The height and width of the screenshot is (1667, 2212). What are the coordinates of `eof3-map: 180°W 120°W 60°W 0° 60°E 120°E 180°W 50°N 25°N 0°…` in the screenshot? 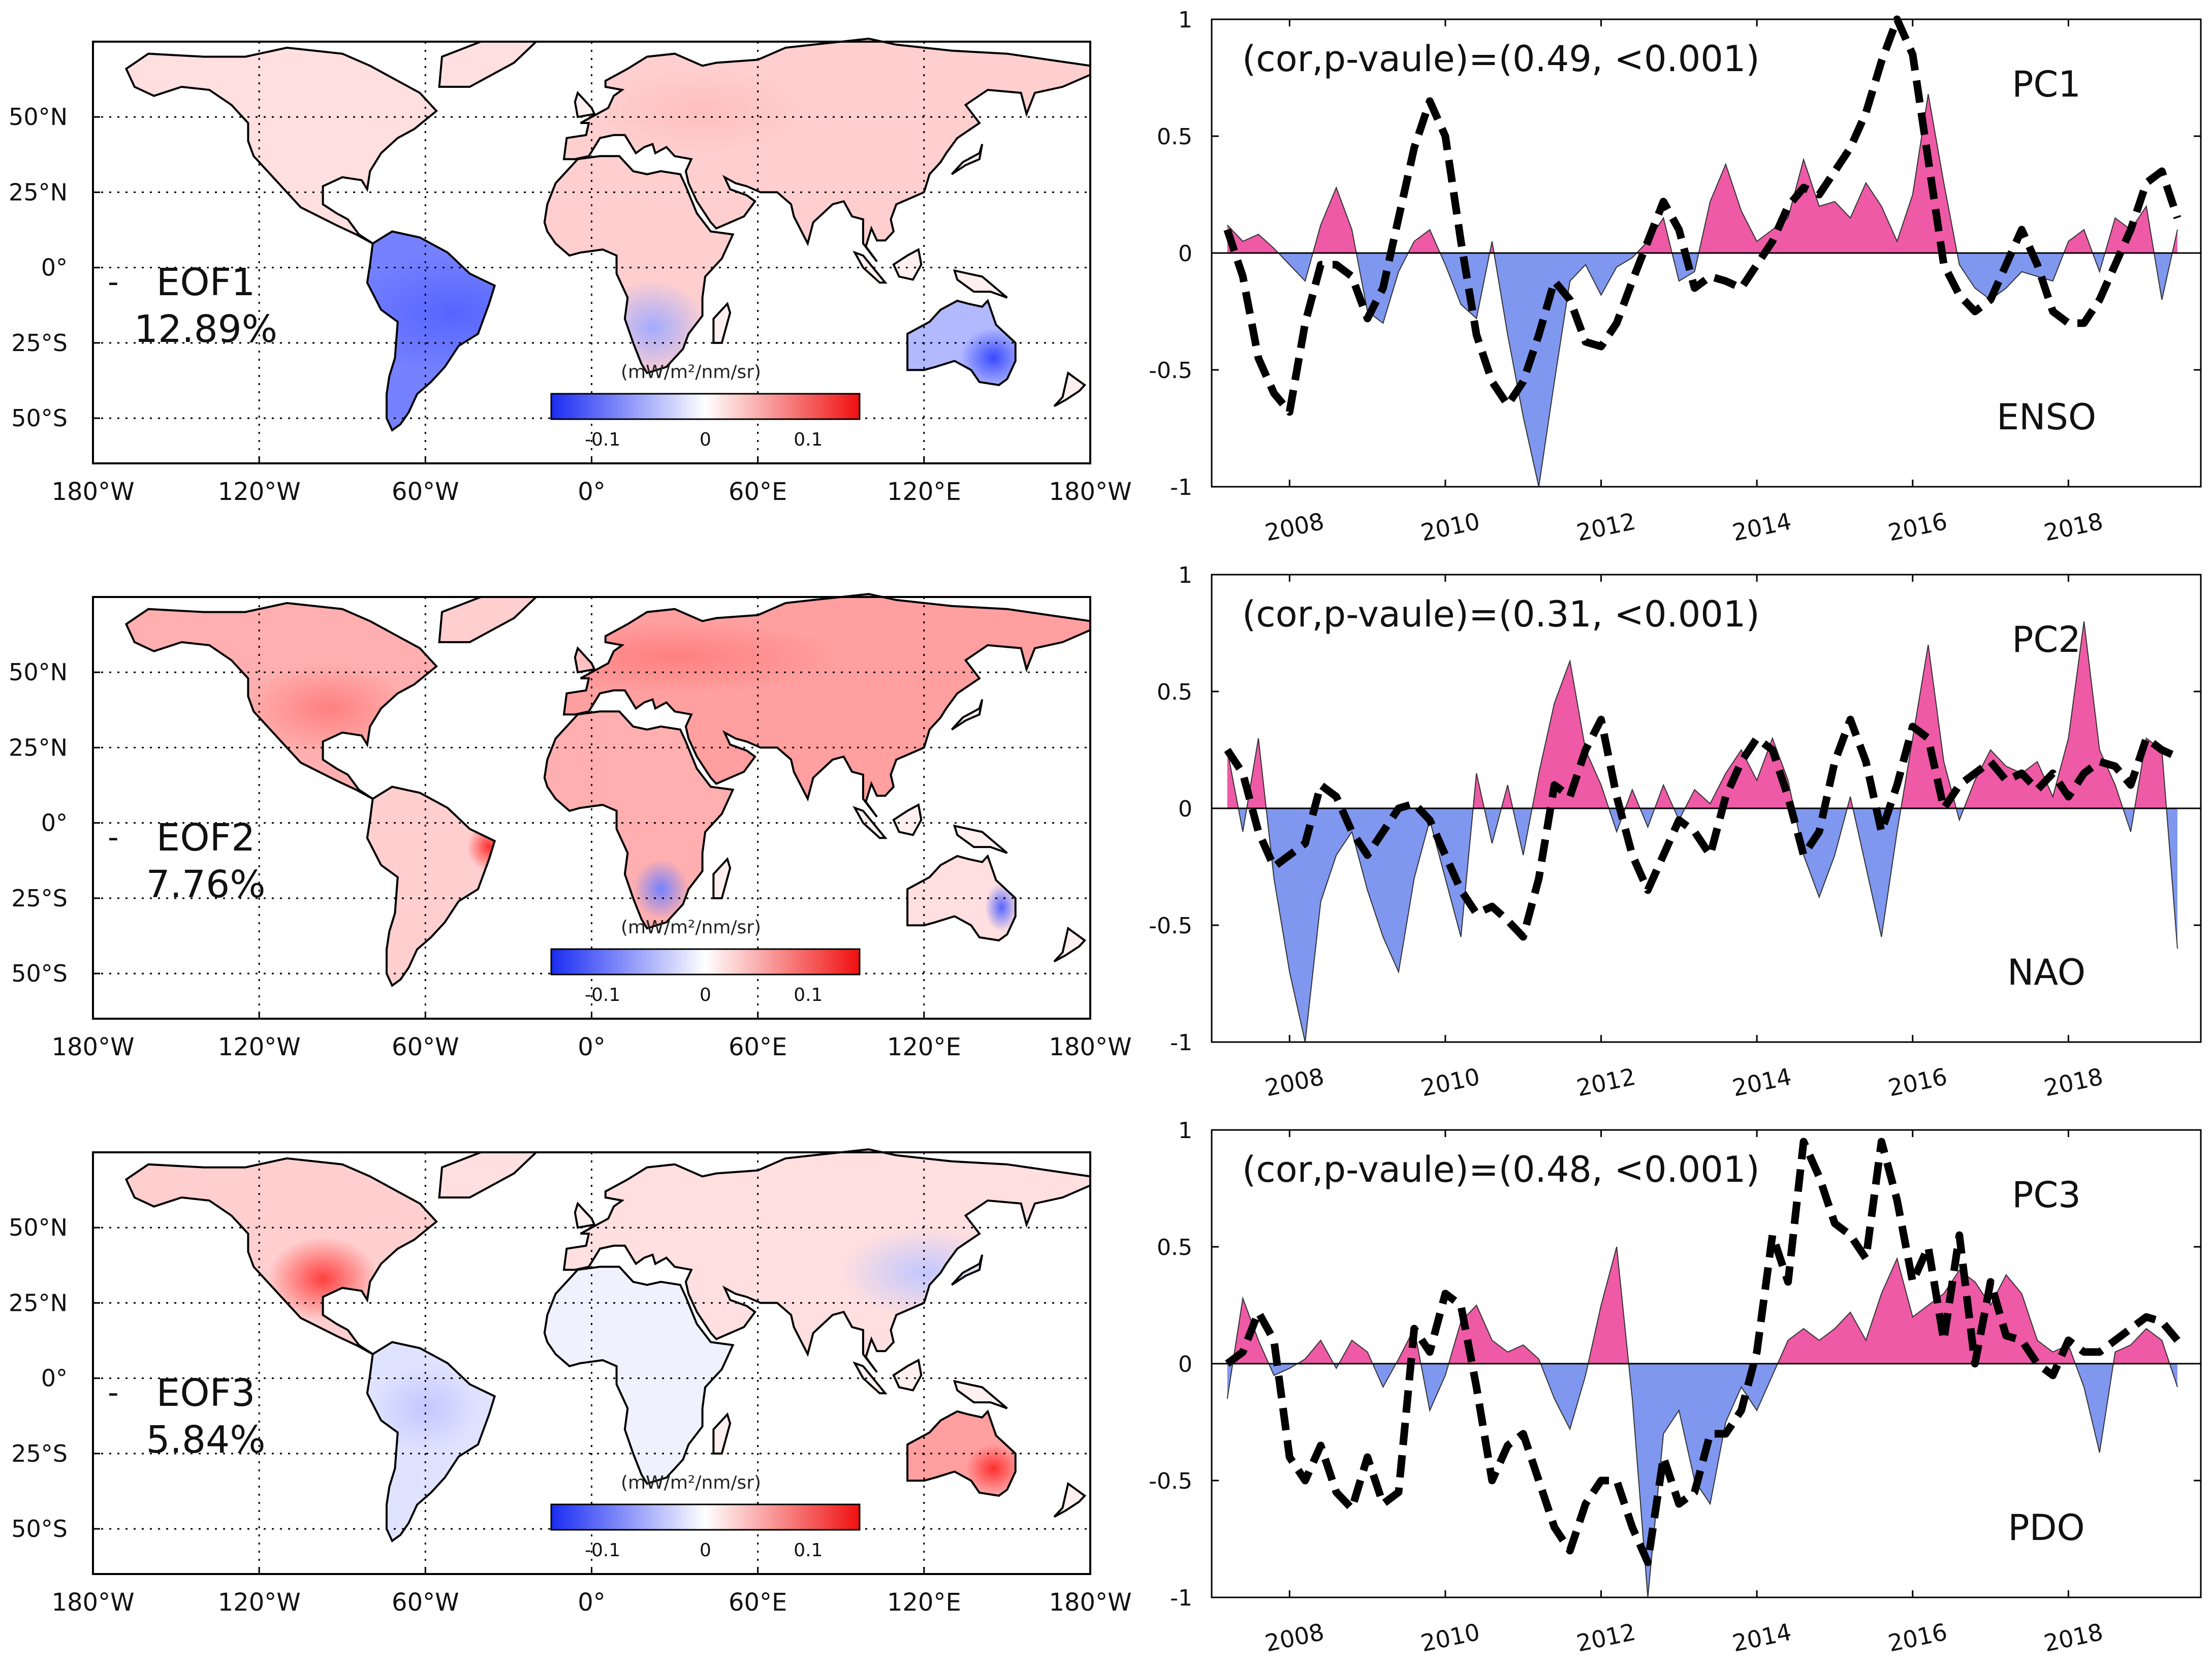 It's located at (571, 1382).